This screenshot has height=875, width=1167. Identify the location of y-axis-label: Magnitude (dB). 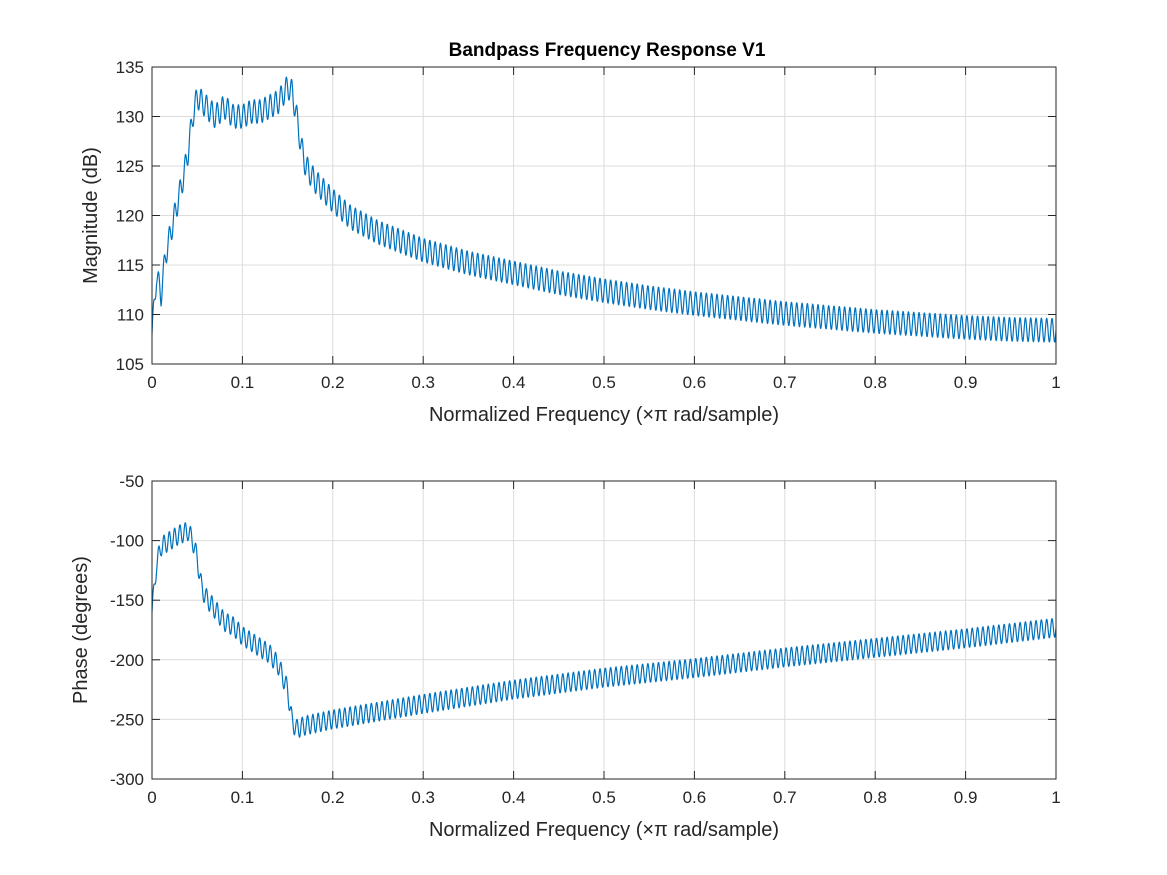
(91, 215).